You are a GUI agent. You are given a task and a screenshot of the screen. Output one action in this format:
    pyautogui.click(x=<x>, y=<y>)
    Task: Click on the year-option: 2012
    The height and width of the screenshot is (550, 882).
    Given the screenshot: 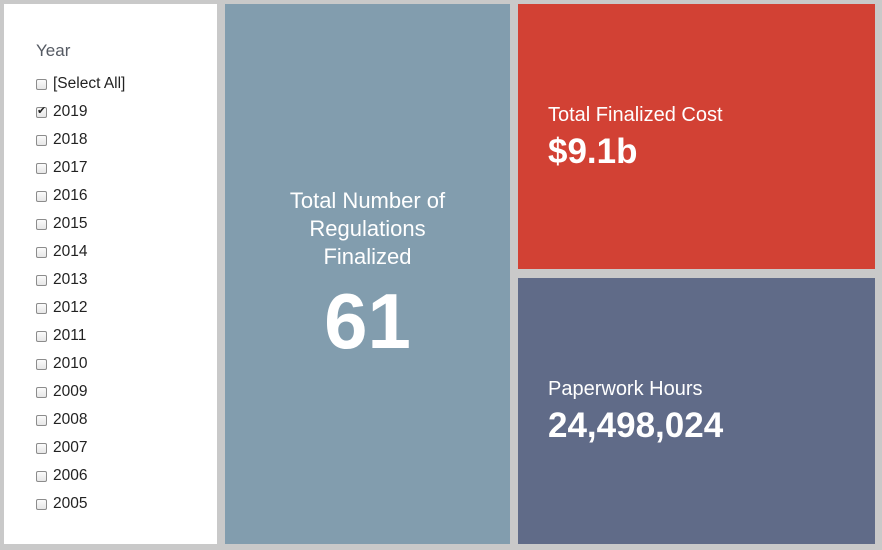 What is the action you would take?
    pyautogui.click(x=80, y=308)
    